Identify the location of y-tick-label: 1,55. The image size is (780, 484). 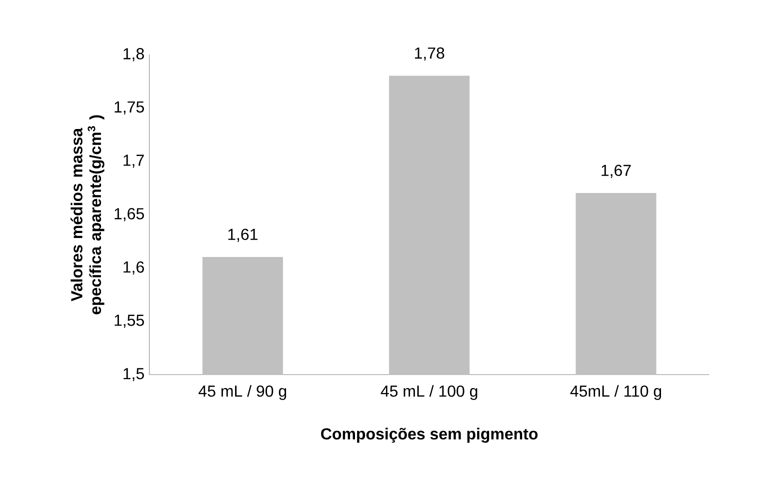
(129, 321).